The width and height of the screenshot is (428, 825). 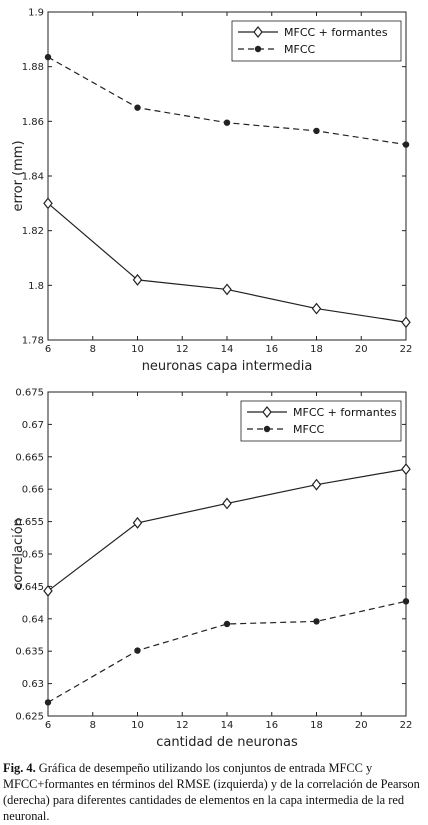 I want to click on y-tick-label: 0.64, so click(x=33, y=619).